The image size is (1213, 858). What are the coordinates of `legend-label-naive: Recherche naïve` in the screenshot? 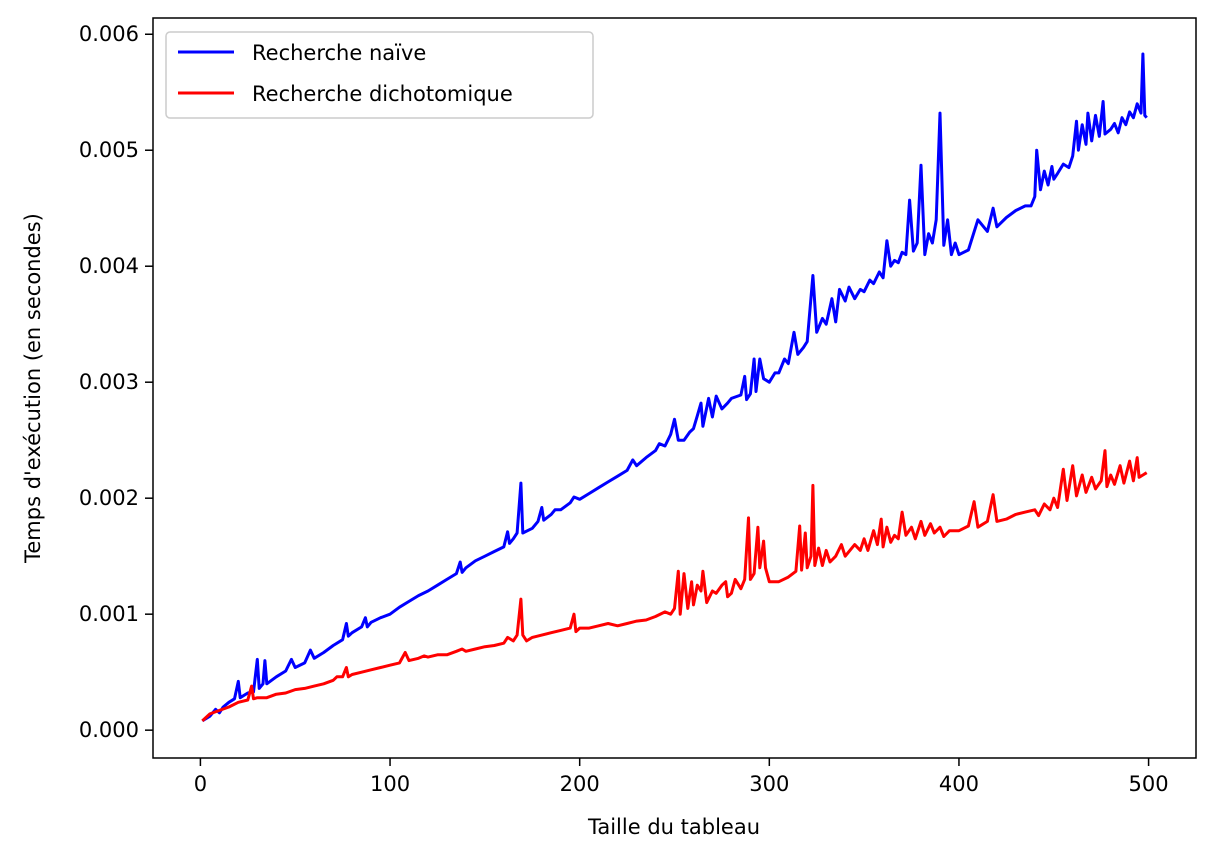 It's located at (339, 53).